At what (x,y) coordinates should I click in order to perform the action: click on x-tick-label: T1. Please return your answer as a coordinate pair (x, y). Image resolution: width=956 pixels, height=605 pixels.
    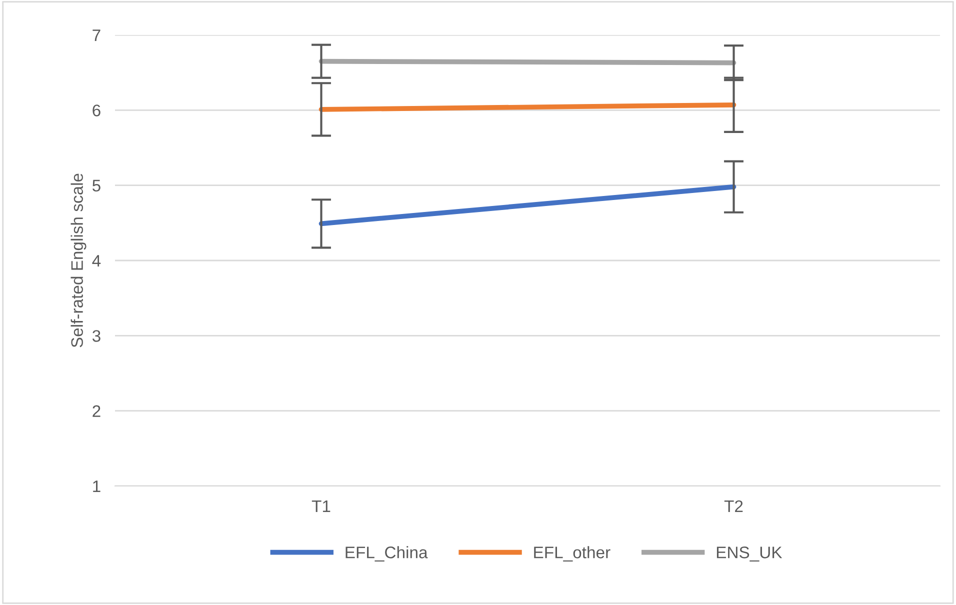
    Looking at the image, I should click on (321, 506).